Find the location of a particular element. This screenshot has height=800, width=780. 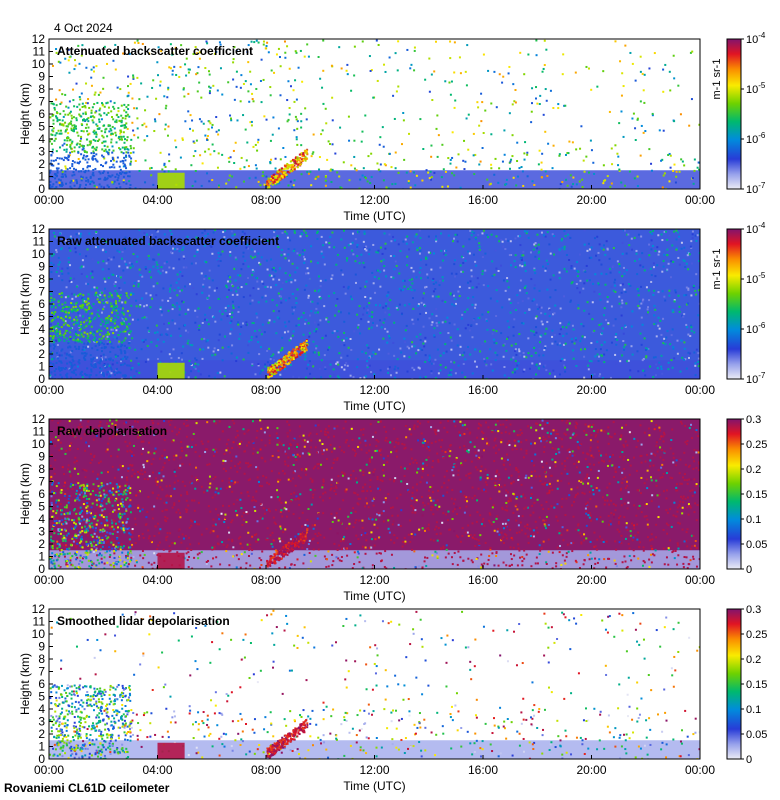

colorbar-unit-label: m-1 sr-1 is located at coordinates (717, 79).